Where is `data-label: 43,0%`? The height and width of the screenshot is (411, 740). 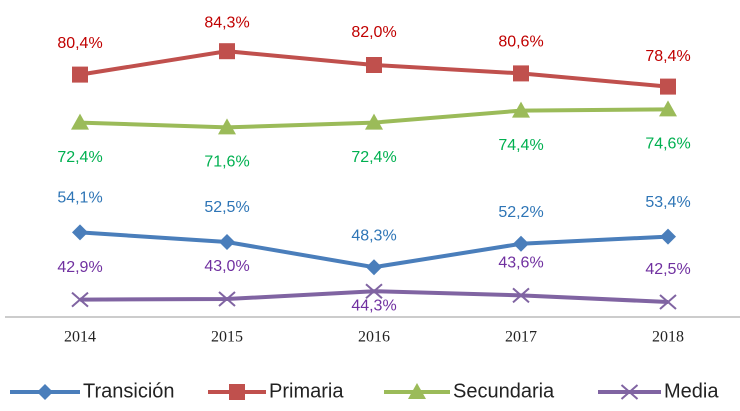
data-label: 43,0% is located at coordinates (226, 266).